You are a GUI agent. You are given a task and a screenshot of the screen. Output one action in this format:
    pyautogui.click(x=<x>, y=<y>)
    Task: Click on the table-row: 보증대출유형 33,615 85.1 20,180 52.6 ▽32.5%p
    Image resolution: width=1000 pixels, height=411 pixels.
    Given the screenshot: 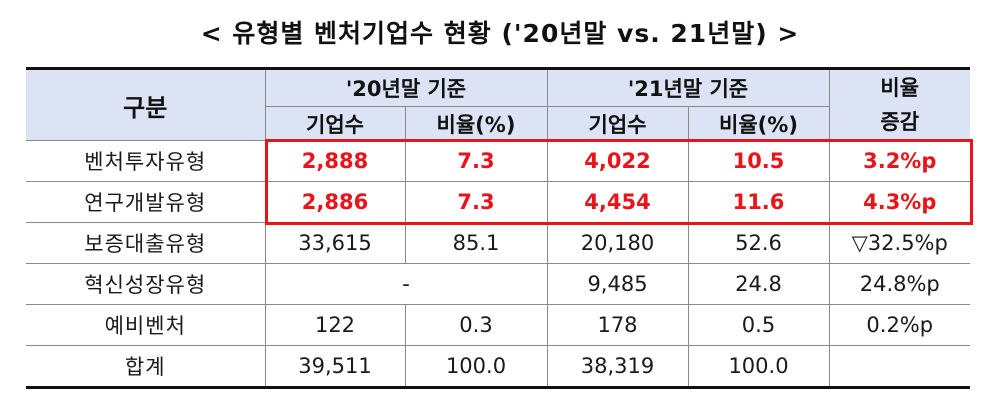 What is the action you would take?
    pyautogui.click(x=498, y=243)
    